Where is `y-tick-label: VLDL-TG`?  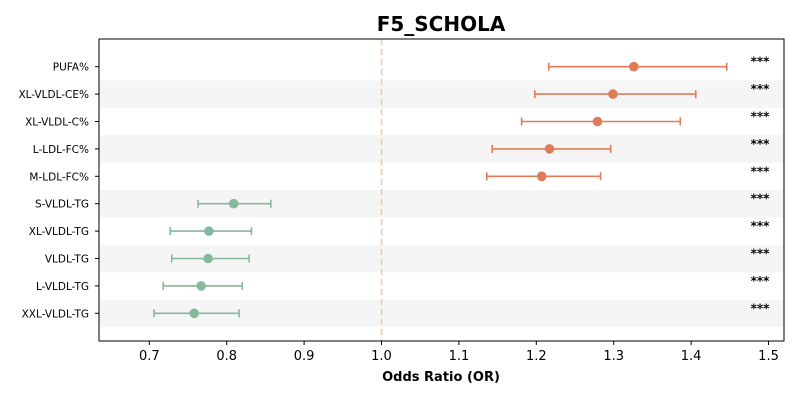 y-tick-label: VLDL-TG is located at coordinates (67, 260).